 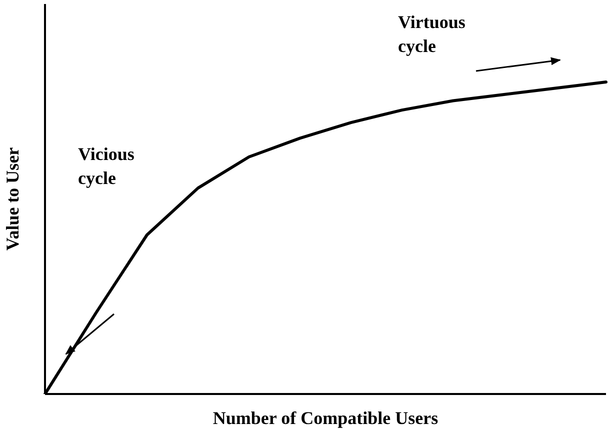 I want to click on y-axis-title: Value to User, so click(x=12, y=199).